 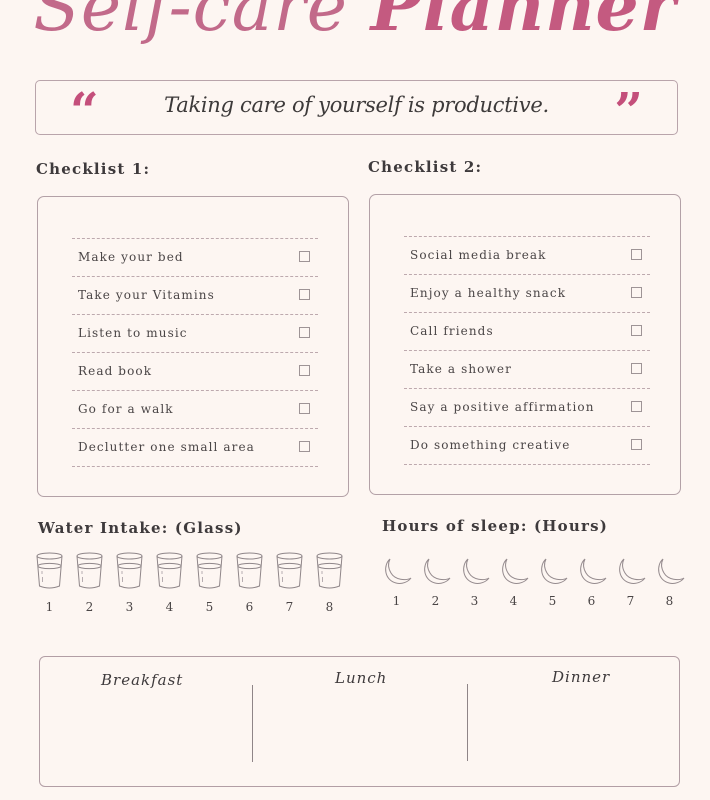 I want to click on checklist-item-label: Social media break, so click(x=478, y=255).